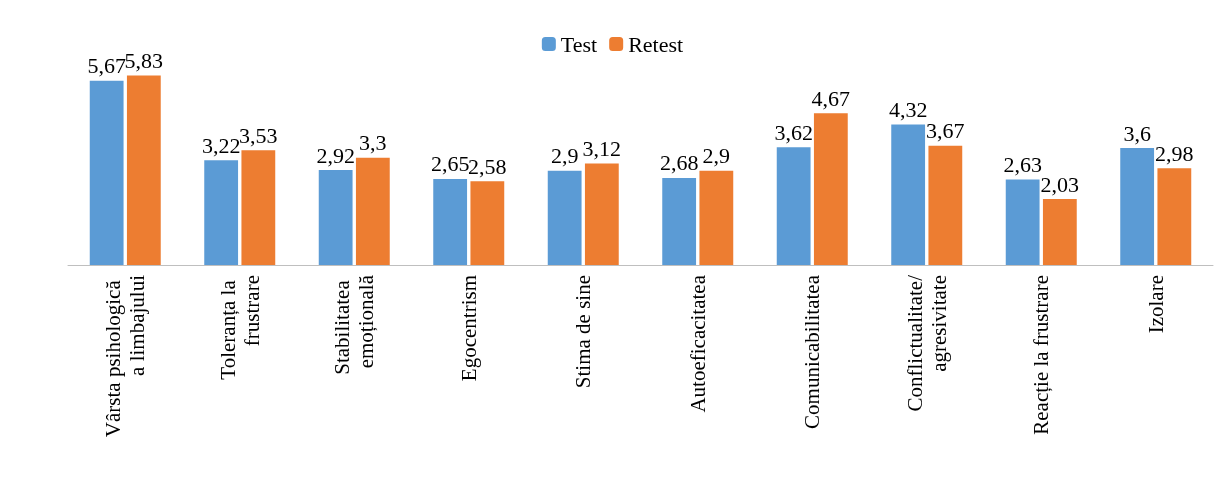  What do you see at coordinates (450, 164) in the screenshot?
I see `data-label: 2,65` at bounding box center [450, 164].